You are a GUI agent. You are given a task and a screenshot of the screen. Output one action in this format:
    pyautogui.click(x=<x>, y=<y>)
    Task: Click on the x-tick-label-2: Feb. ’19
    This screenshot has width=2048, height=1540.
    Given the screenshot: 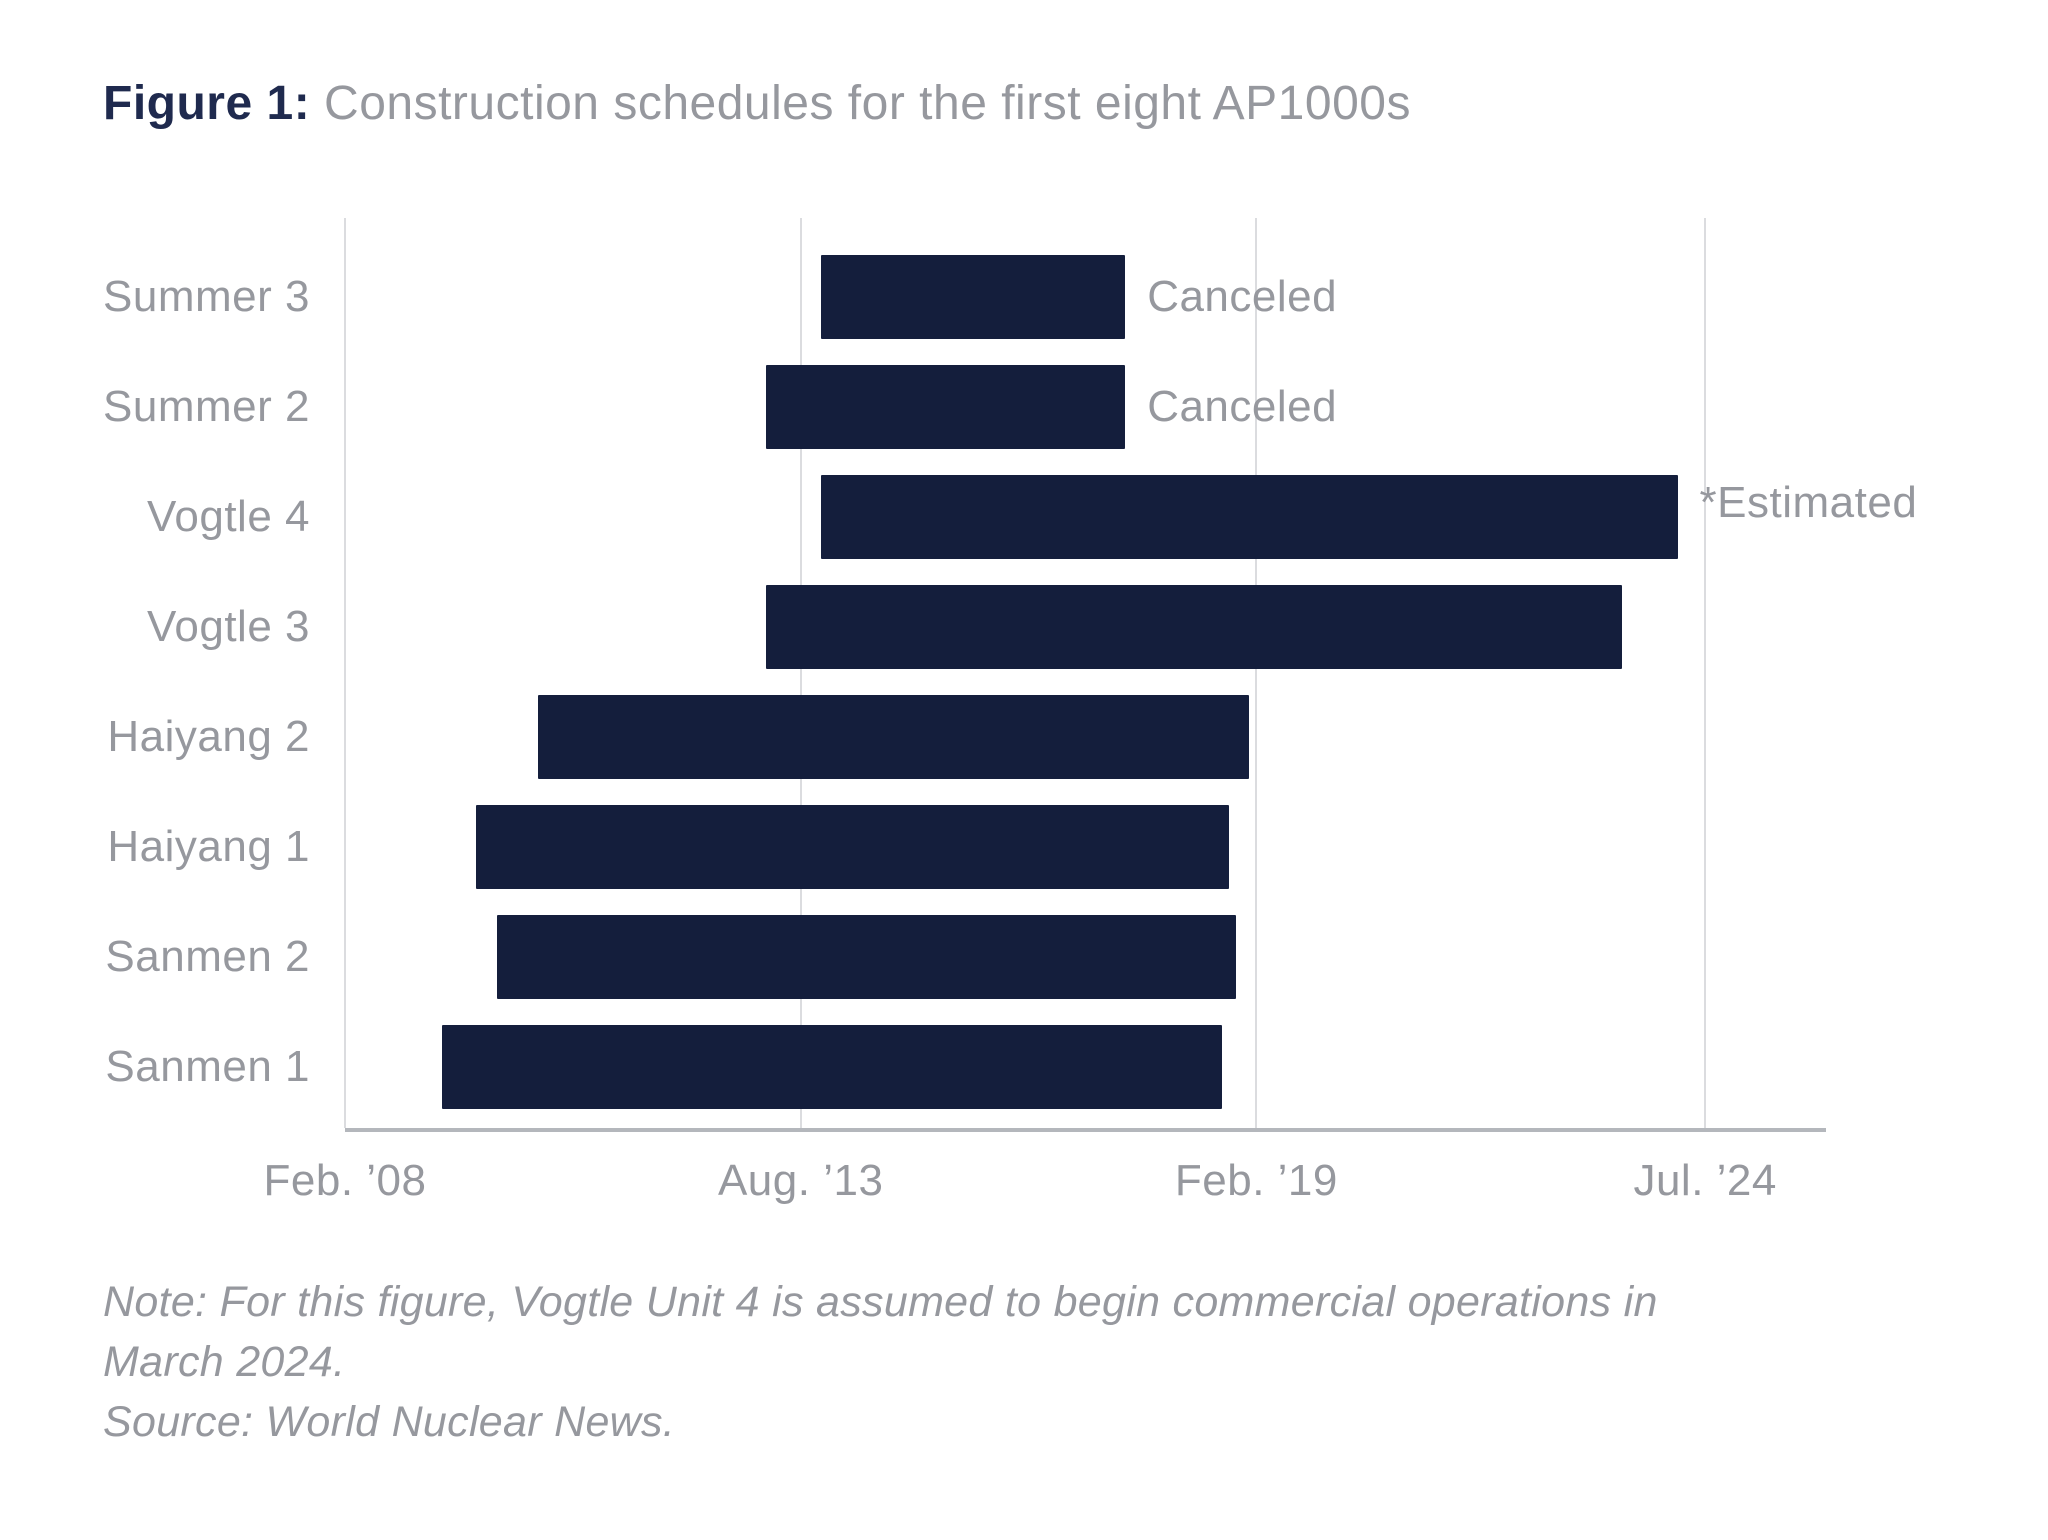 What is the action you would take?
    pyautogui.click(x=1256, y=1180)
    